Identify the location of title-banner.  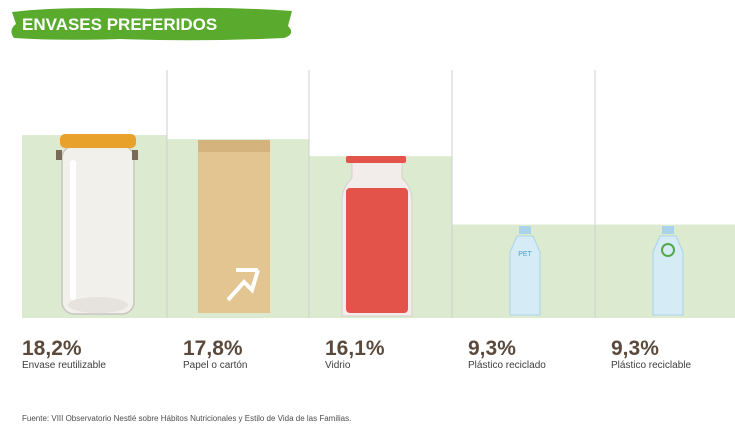
(152, 24).